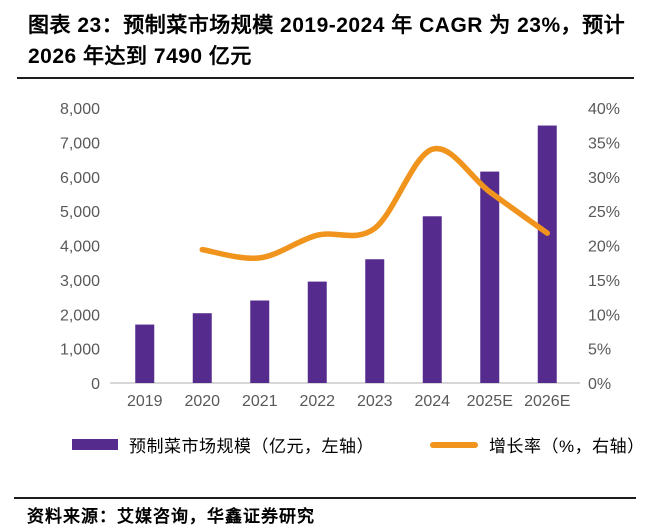 The height and width of the screenshot is (531, 650). What do you see at coordinates (604, 212) in the screenshot?
I see `right-axis-tick: 25%` at bounding box center [604, 212].